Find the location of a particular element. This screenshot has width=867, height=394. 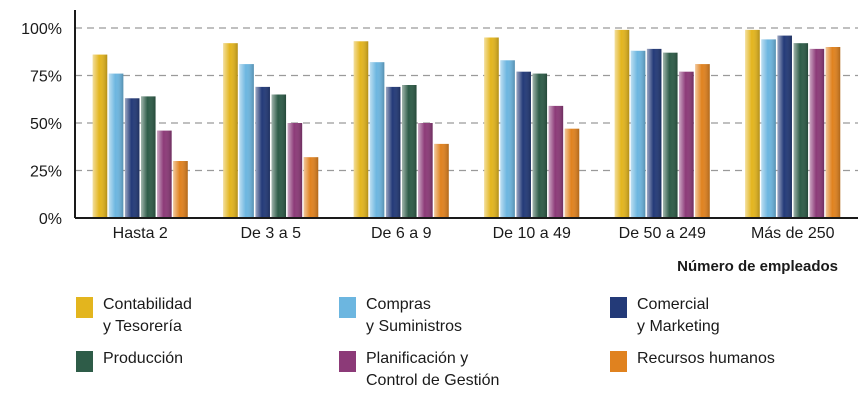

legend-item: Comercial y Marketing is located at coordinates (665, 316).